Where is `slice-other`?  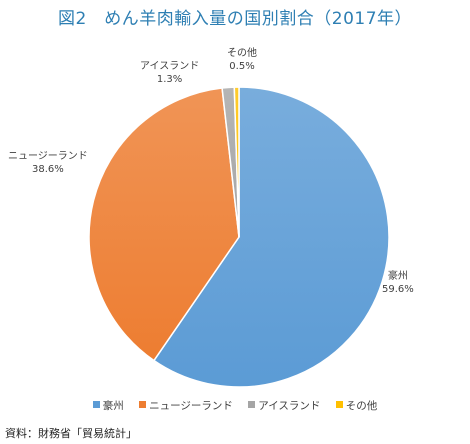 slice-other is located at coordinates (236, 162).